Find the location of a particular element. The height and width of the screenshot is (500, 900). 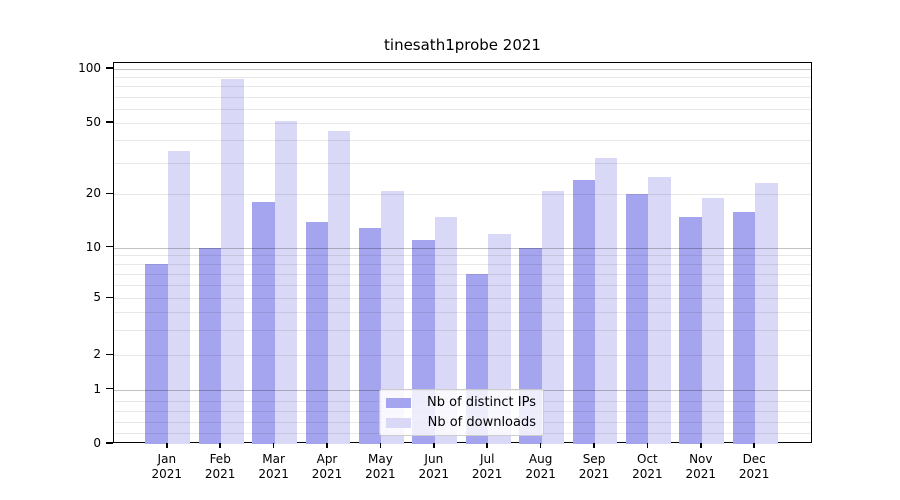

x-tick-mark-jan is located at coordinates (167, 445).